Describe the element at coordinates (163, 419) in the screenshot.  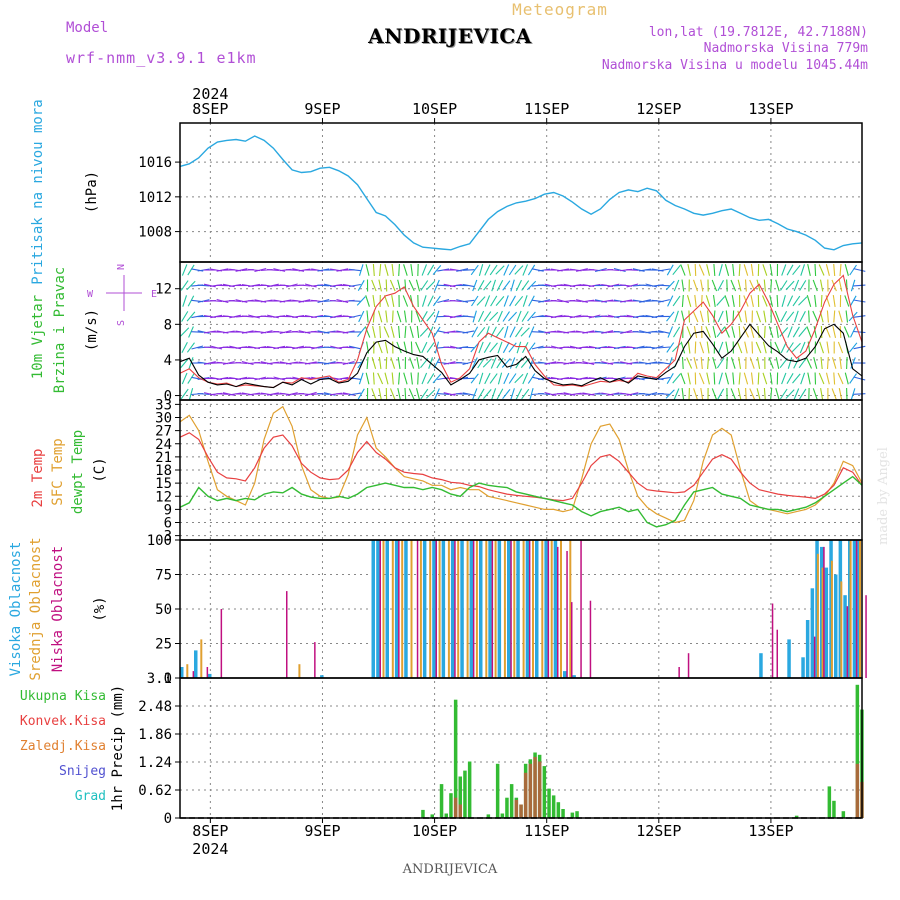
I see `y-tick-label: 30` at that location.